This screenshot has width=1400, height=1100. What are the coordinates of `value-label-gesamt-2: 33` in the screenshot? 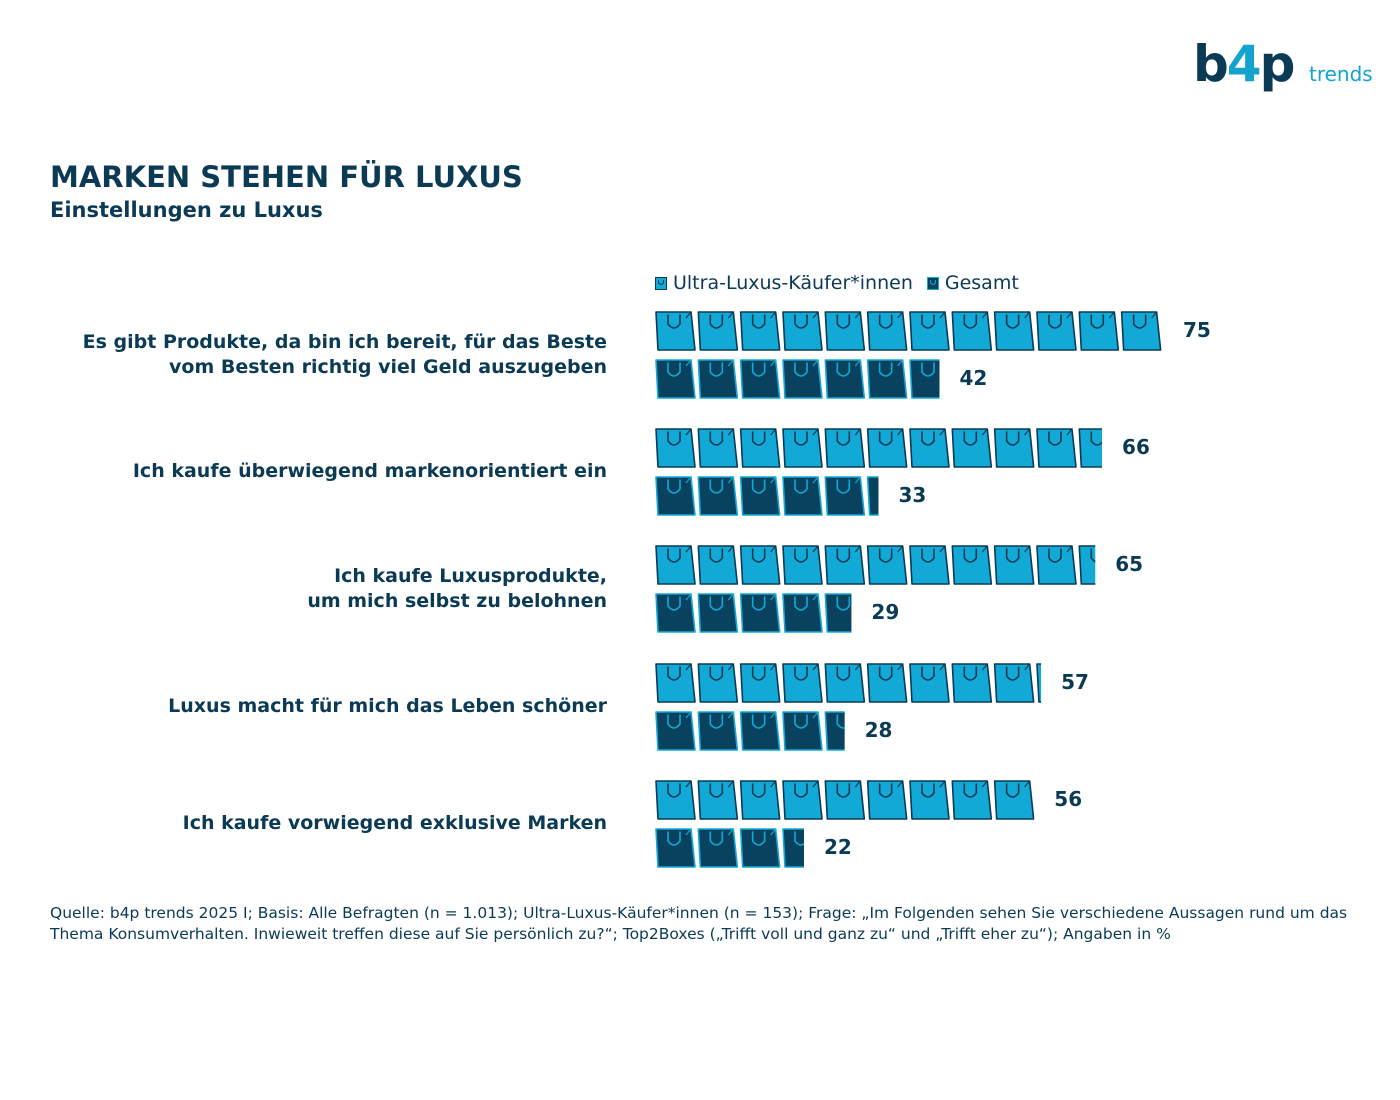 It's located at (913, 495).